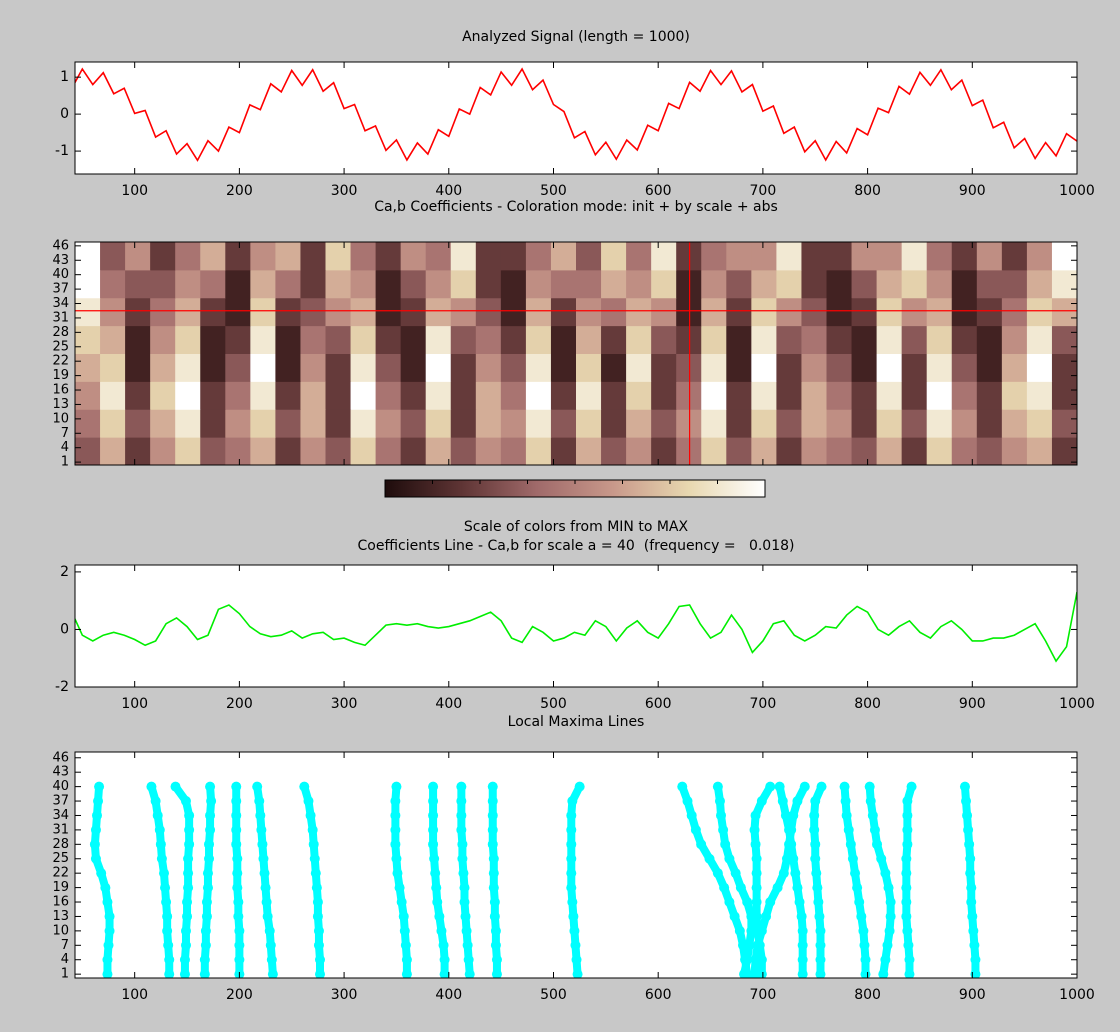 The width and height of the screenshot is (1120, 1032). Describe the element at coordinates (60, 303) in the screenshot. I see `y-tick-label: 34` at that location.